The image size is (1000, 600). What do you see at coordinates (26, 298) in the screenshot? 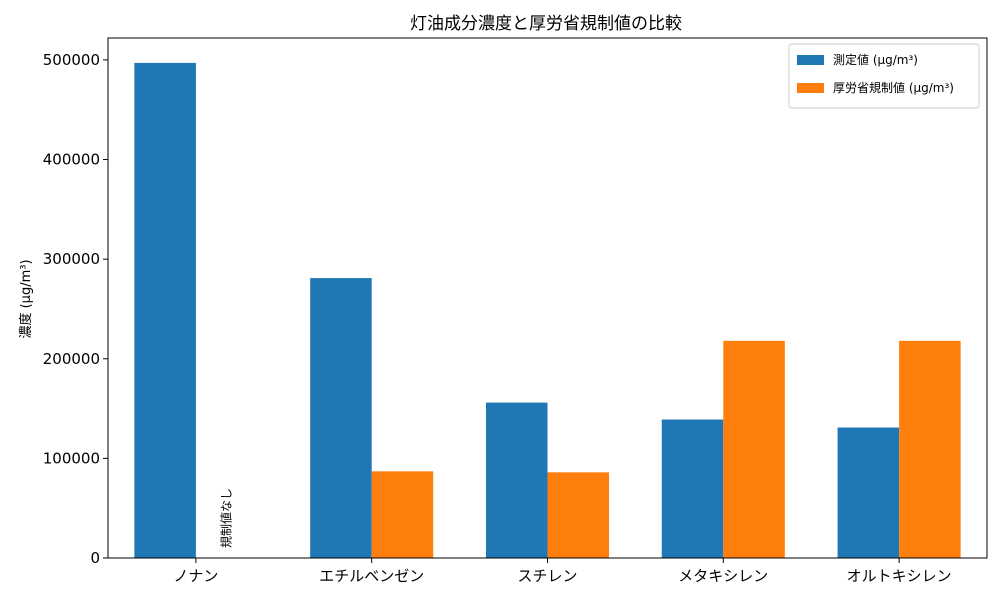
I see `y-axis-label: 濃度 (μg/m³)` at bounding box center [26, 298].